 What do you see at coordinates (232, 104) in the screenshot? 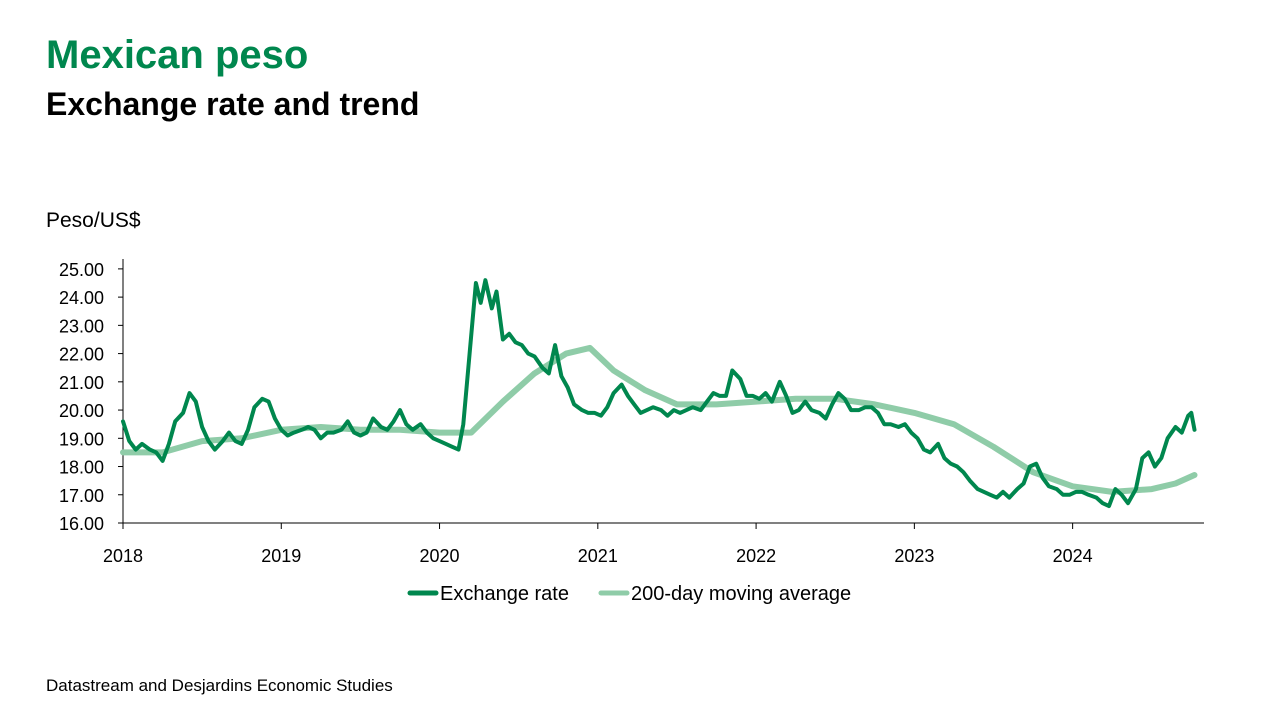
I see `chart-subtitle: Exchange rate and trend` at bounding box center [232, 104].